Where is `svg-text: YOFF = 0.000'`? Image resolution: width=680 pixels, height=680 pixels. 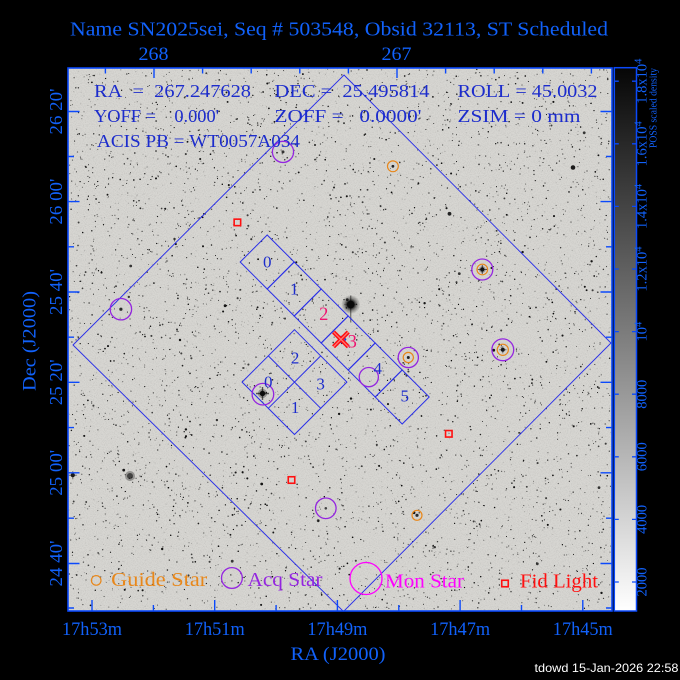 svg-text: YOFF = 0.000' is located at coordinates (156, 116).